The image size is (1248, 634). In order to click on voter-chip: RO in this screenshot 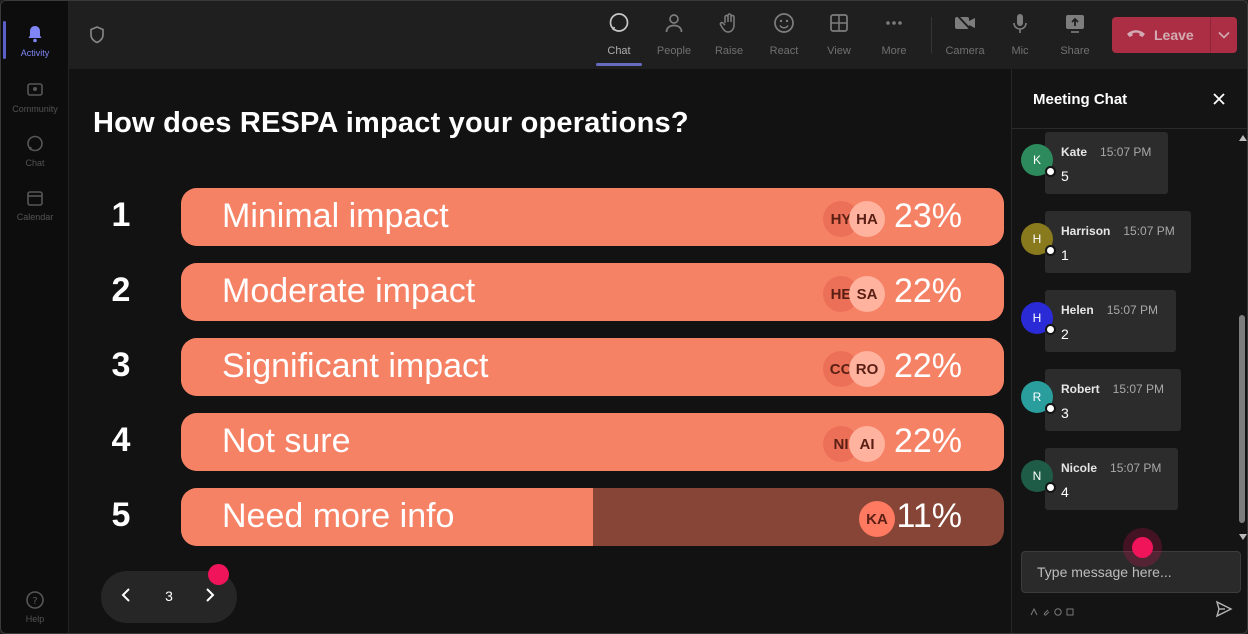, I will do `click(867, 369)`.